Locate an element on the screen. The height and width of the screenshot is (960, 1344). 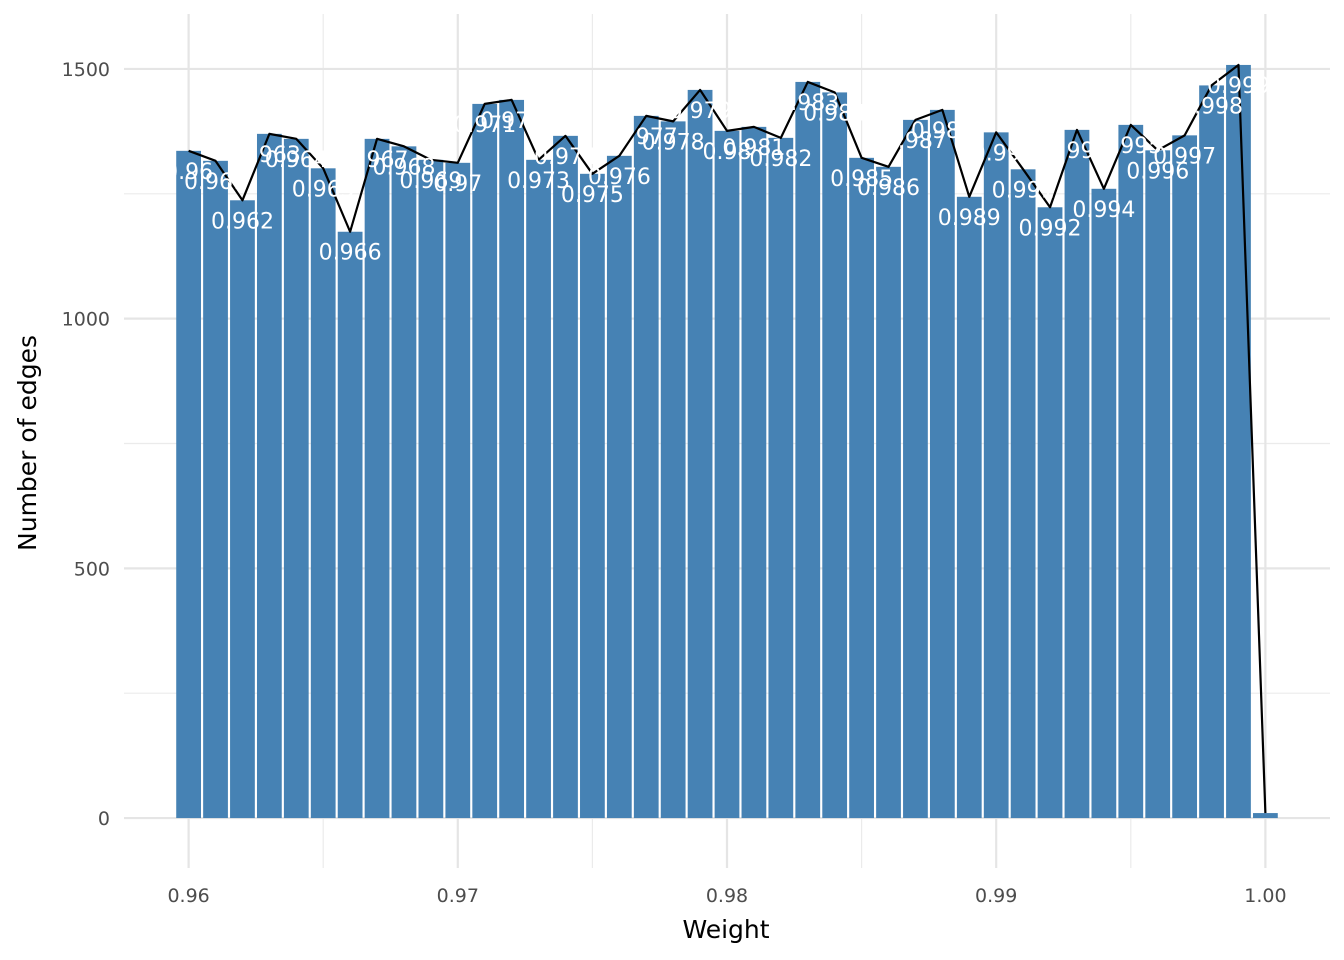
data-label: 0.976 is located at coordinates (619, 177).